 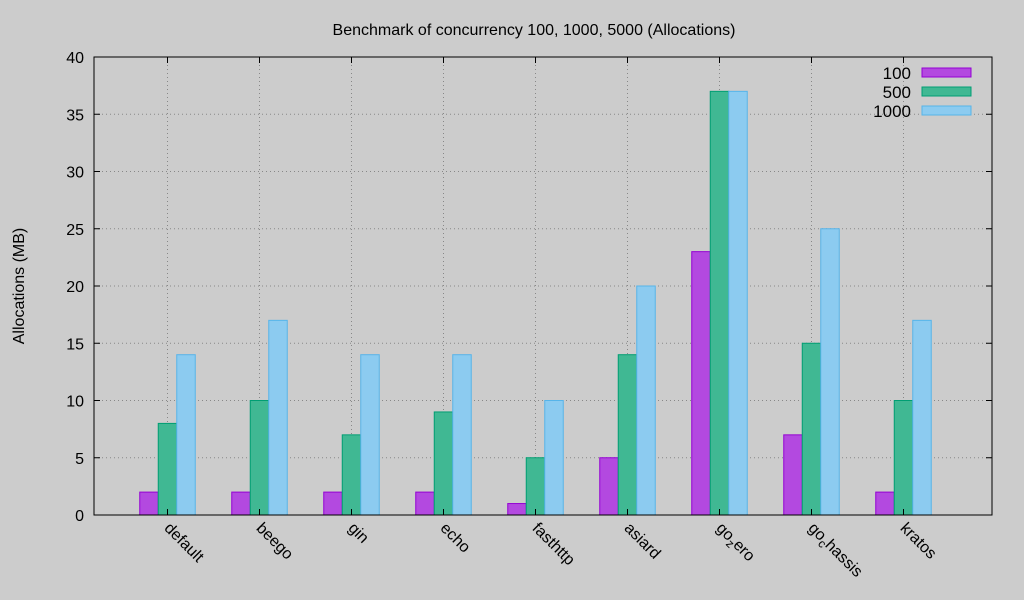 I want to click on bar-1000-kratos, so click(x=922, y=417).